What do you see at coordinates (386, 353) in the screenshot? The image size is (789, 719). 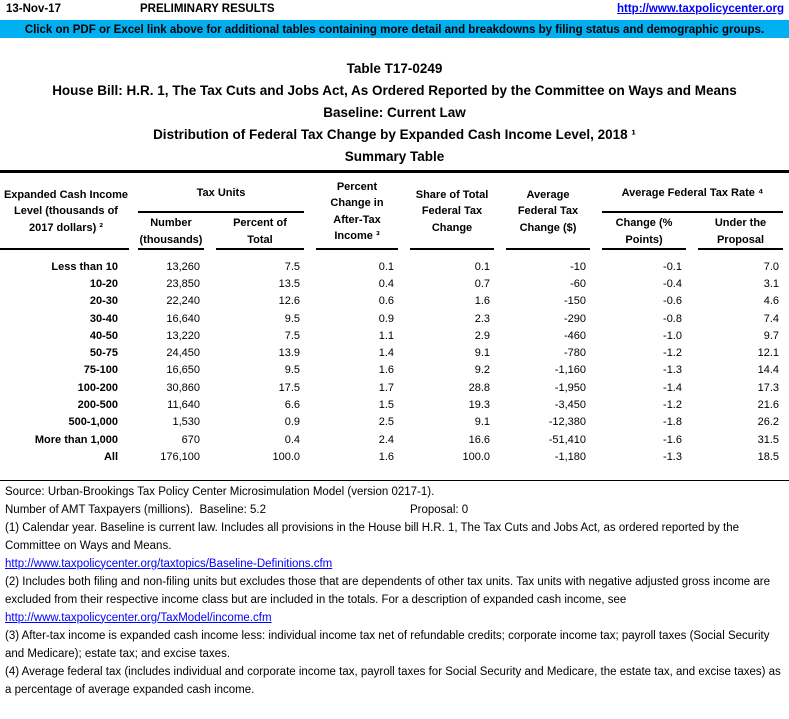 I see `cell-value: 1.4` at bounding box center [386, 353].